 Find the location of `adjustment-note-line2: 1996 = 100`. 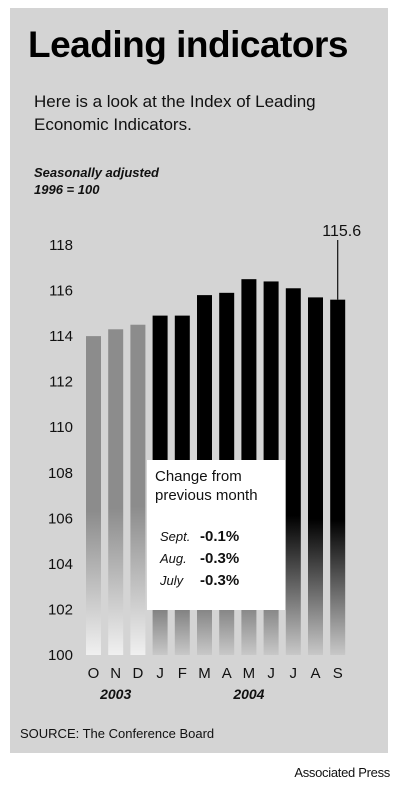

adjustment-note-line2: 1996 = 100 is located at coordinates (67, 189).